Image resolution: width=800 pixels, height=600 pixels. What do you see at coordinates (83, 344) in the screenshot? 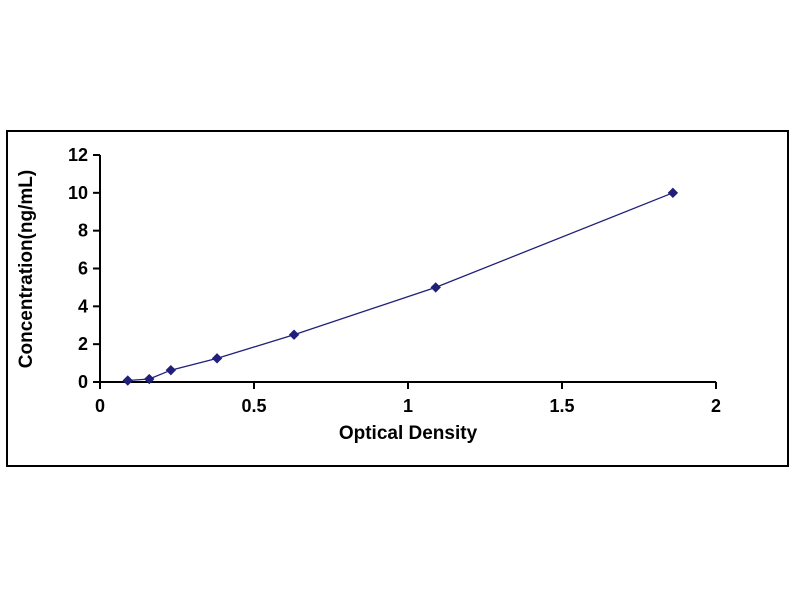
I see `y-tick-label: 2` at bounding box center [83, 344].